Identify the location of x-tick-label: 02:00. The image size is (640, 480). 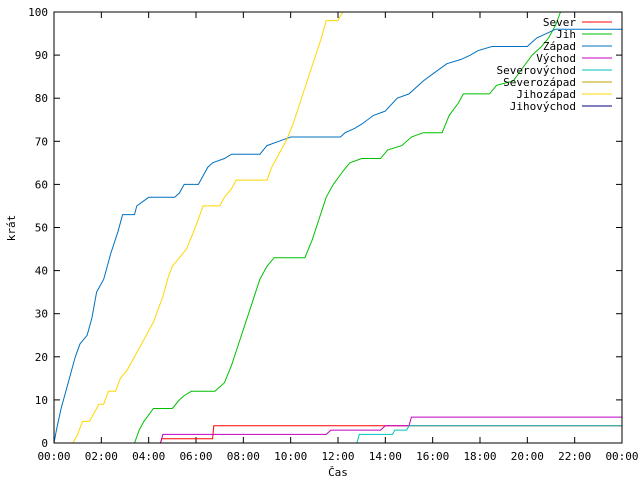
(101, 456).